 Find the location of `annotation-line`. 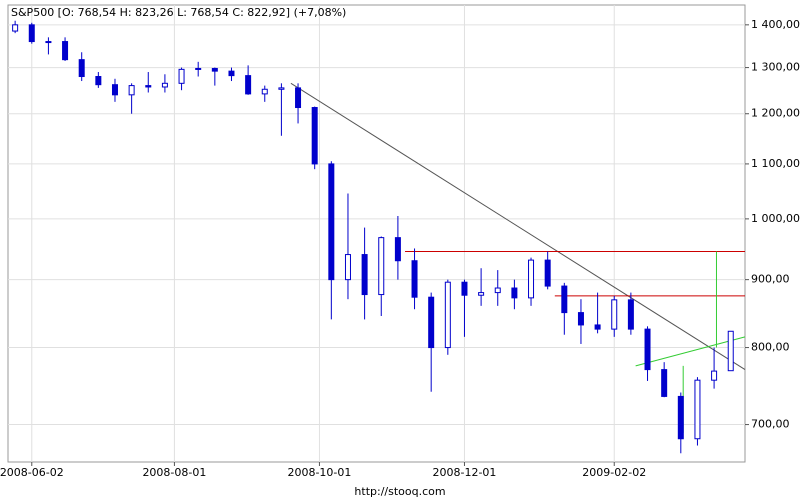

annotation-line is located at coordinates (690, 351).